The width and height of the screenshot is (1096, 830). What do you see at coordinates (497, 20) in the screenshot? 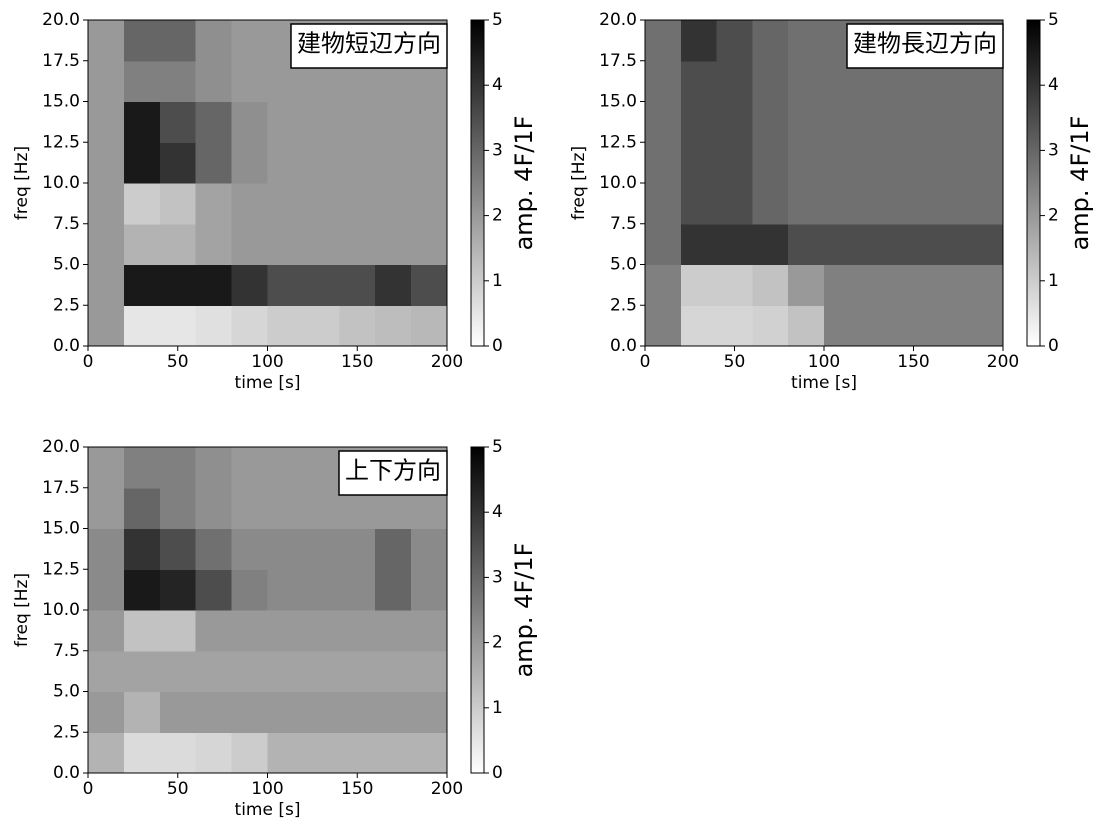
I see `colorbar-tick-label: 5` at bounding box center [497, 20].